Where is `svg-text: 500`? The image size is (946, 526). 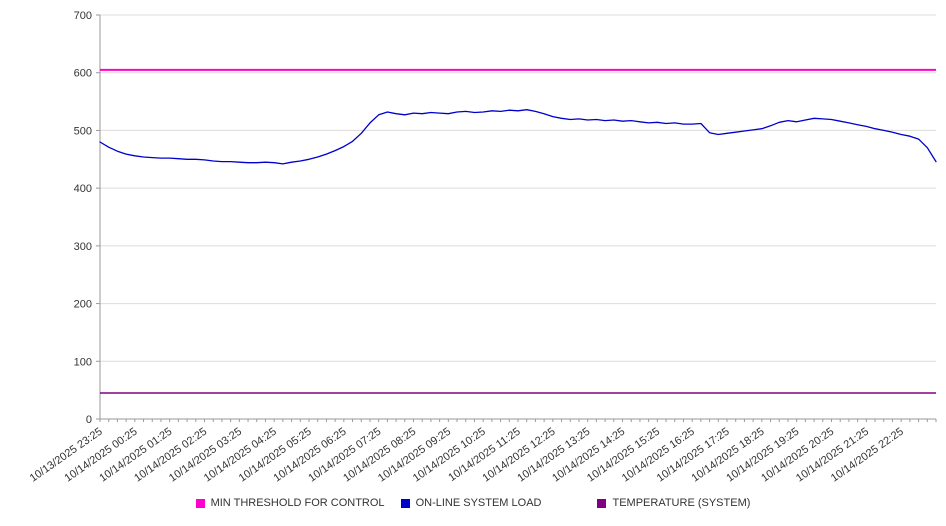
svg-text: 500 is located at coordinates (83, 131).